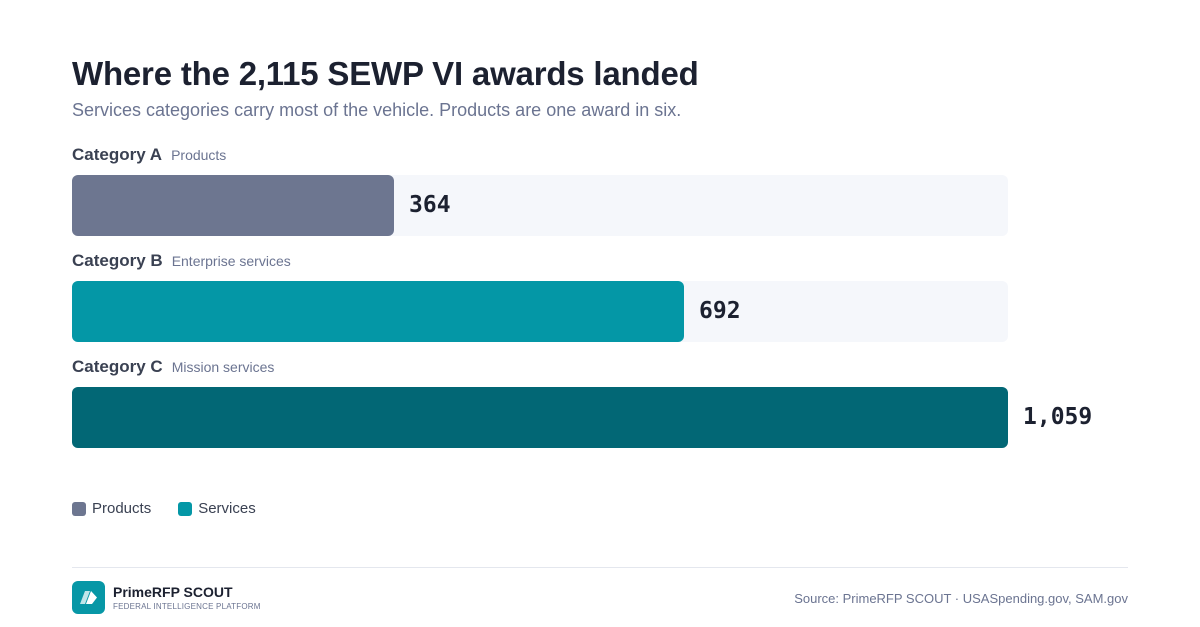 The width and height of the screenshot is (1200, 627). Describe the element at coordinates (117, 154) in the screenshot. I see `category-name: Category A` at that location.